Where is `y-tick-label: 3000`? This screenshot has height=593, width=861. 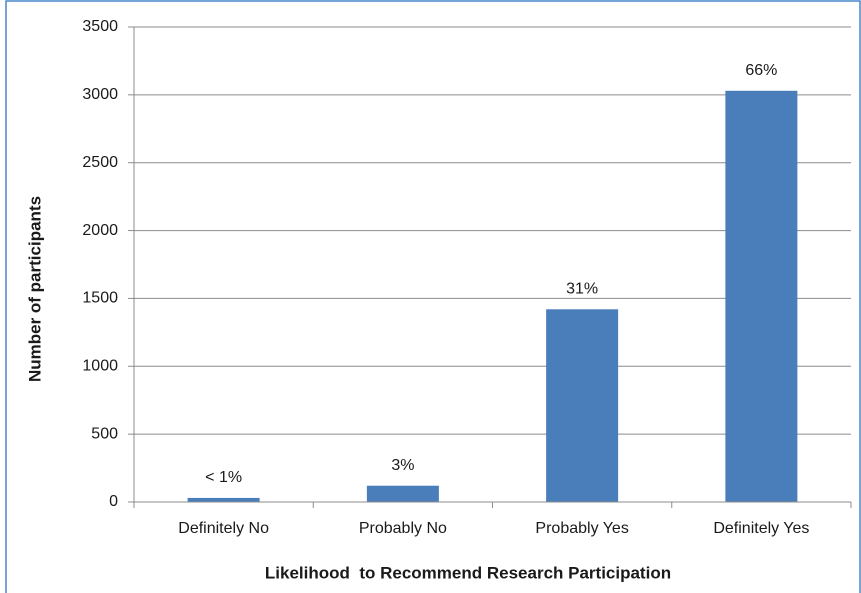 y-tick-label: 3000 is located at coordinates (100, 94).